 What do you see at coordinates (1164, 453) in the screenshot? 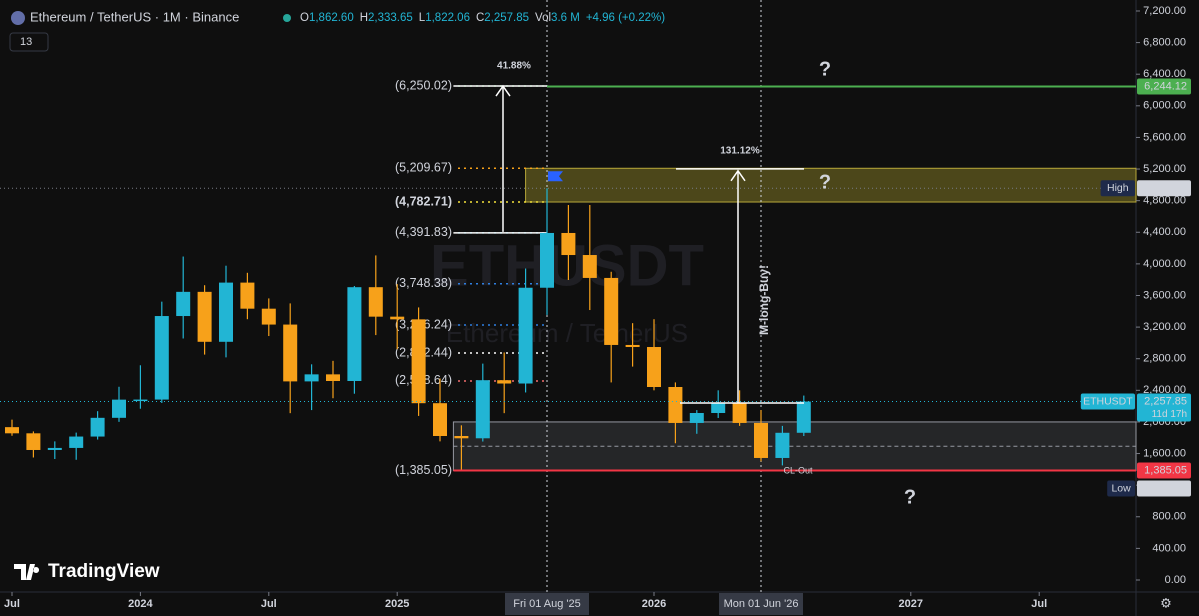
I see `y-tick-label: 1,600.00` at bounding box center [1164, 453].